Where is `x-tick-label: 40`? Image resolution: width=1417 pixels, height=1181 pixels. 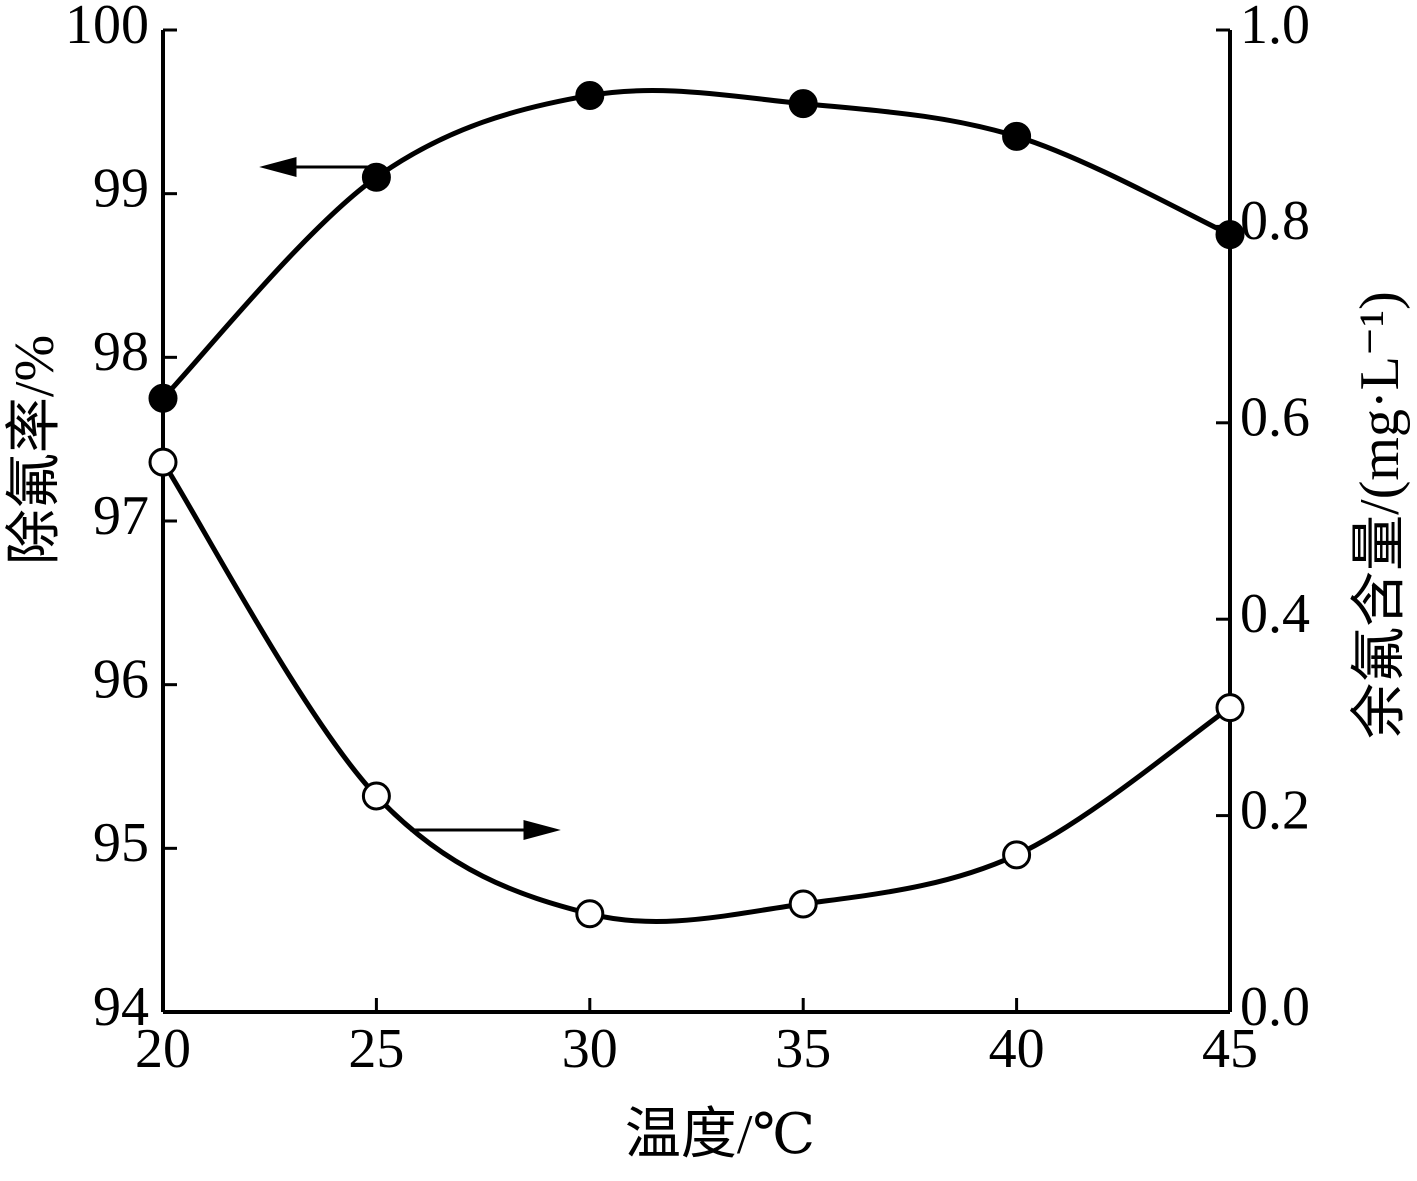
x-tick-label: 40 is located at coordinates (1017, 1049).